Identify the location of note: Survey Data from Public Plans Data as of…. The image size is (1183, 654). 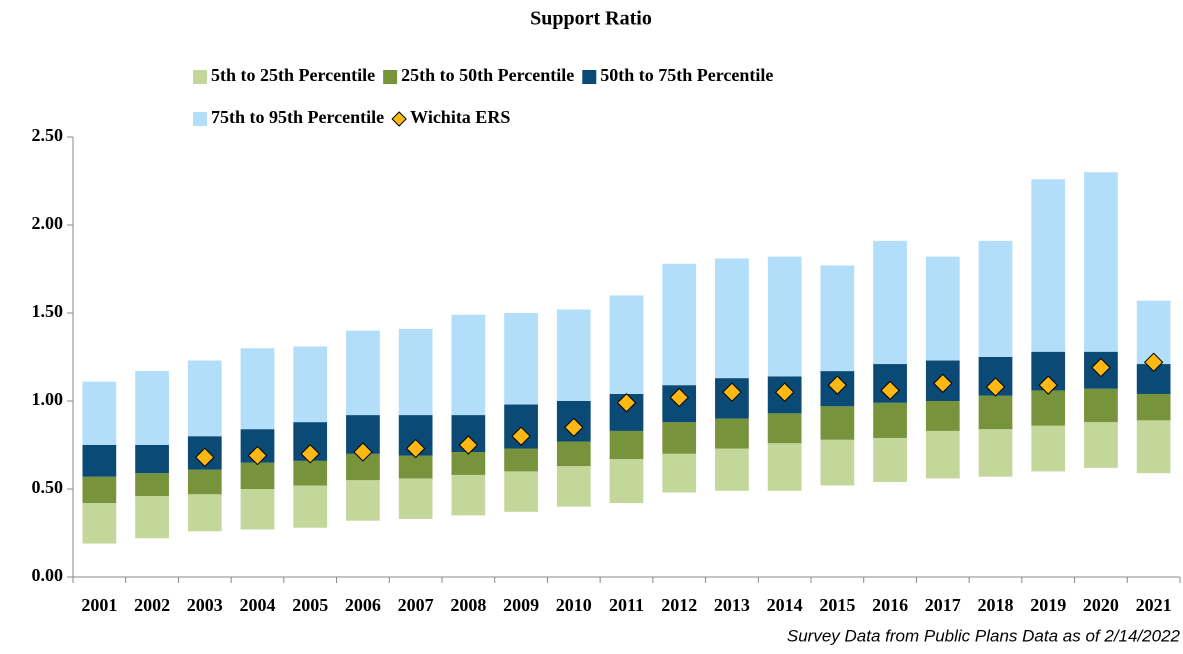
(984, 635).